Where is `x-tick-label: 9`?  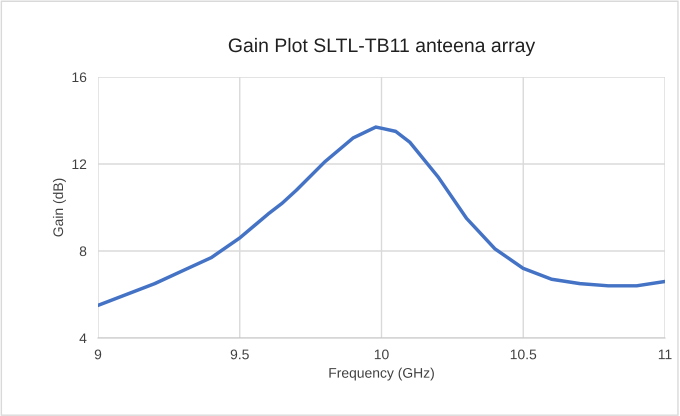
x-tick-label: 9 is located at coordinates (98, 354).